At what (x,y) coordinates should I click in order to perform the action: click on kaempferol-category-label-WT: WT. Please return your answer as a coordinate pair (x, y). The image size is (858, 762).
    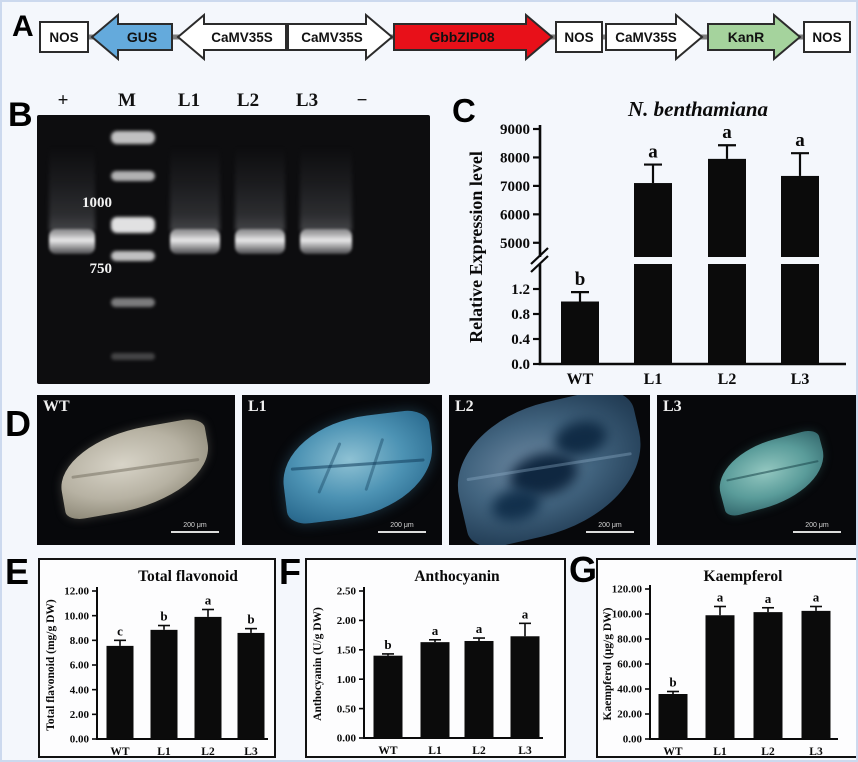
    Looking at the image, I should click on (673, 751).